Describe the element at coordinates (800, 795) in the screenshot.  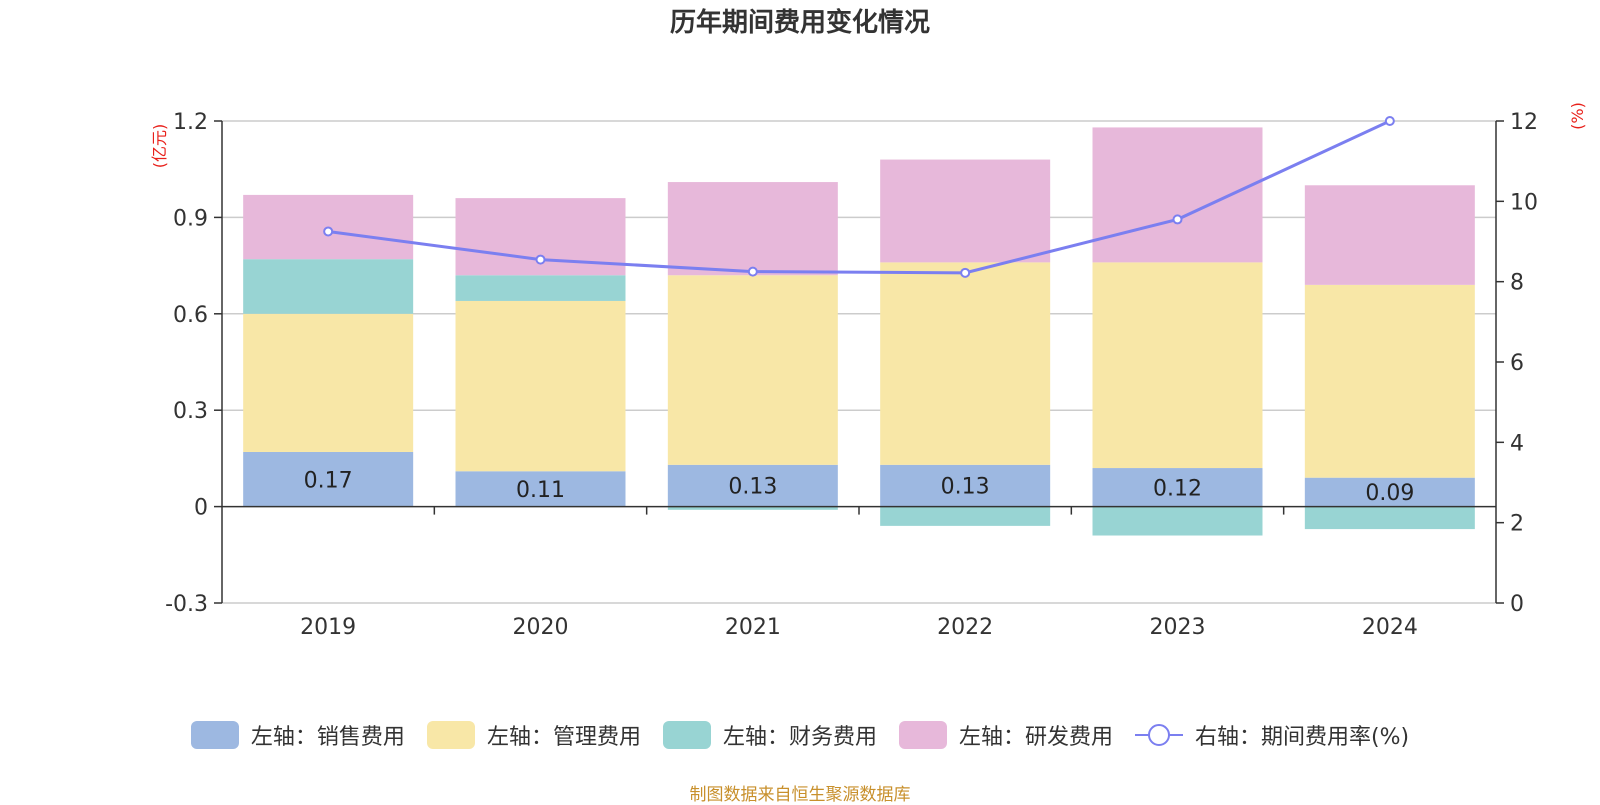
I see `source-note: 制图数据来自恒生聚源数据库` at that location.